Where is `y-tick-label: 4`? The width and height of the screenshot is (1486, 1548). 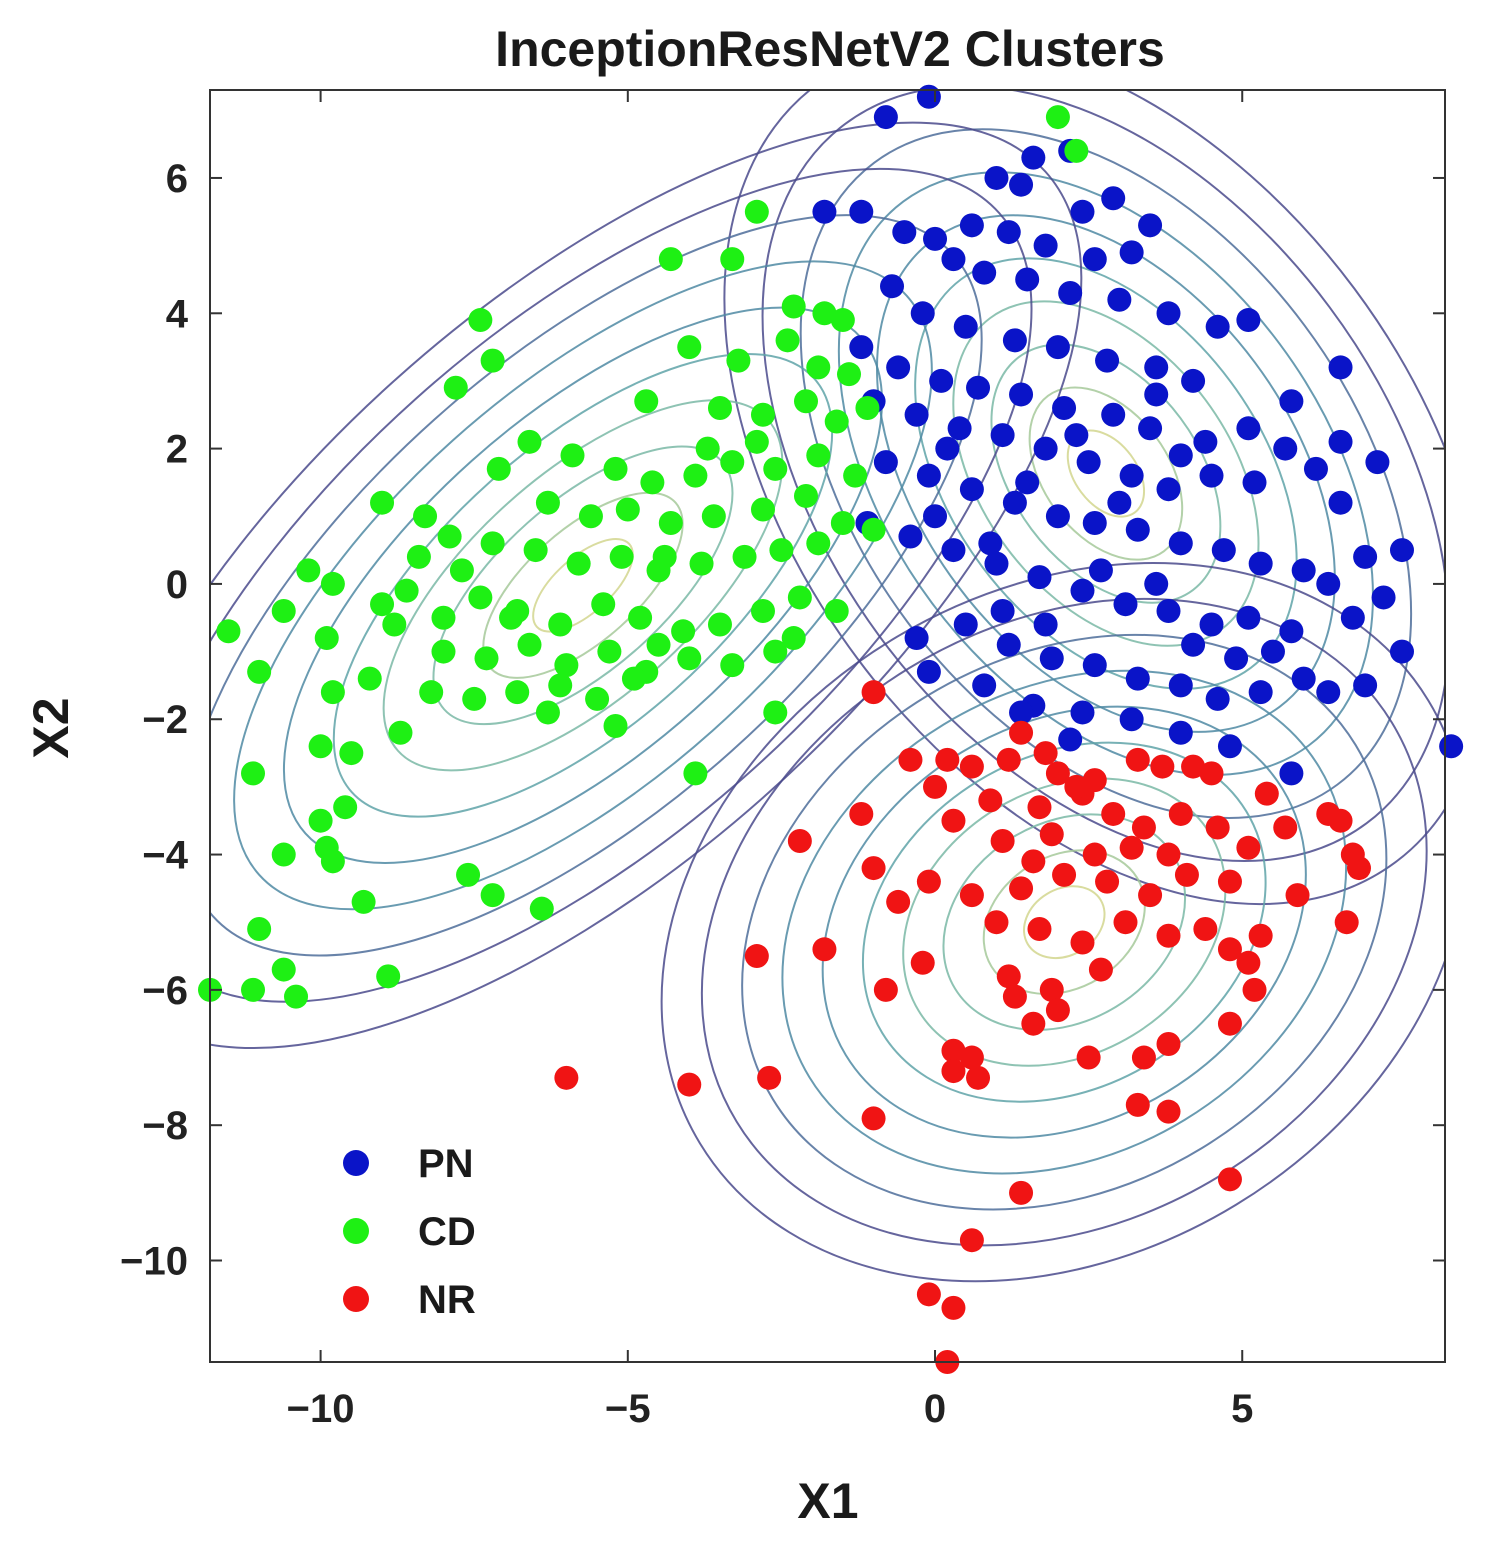
y-tick-label: 4 is located at coordinates (177, 314).